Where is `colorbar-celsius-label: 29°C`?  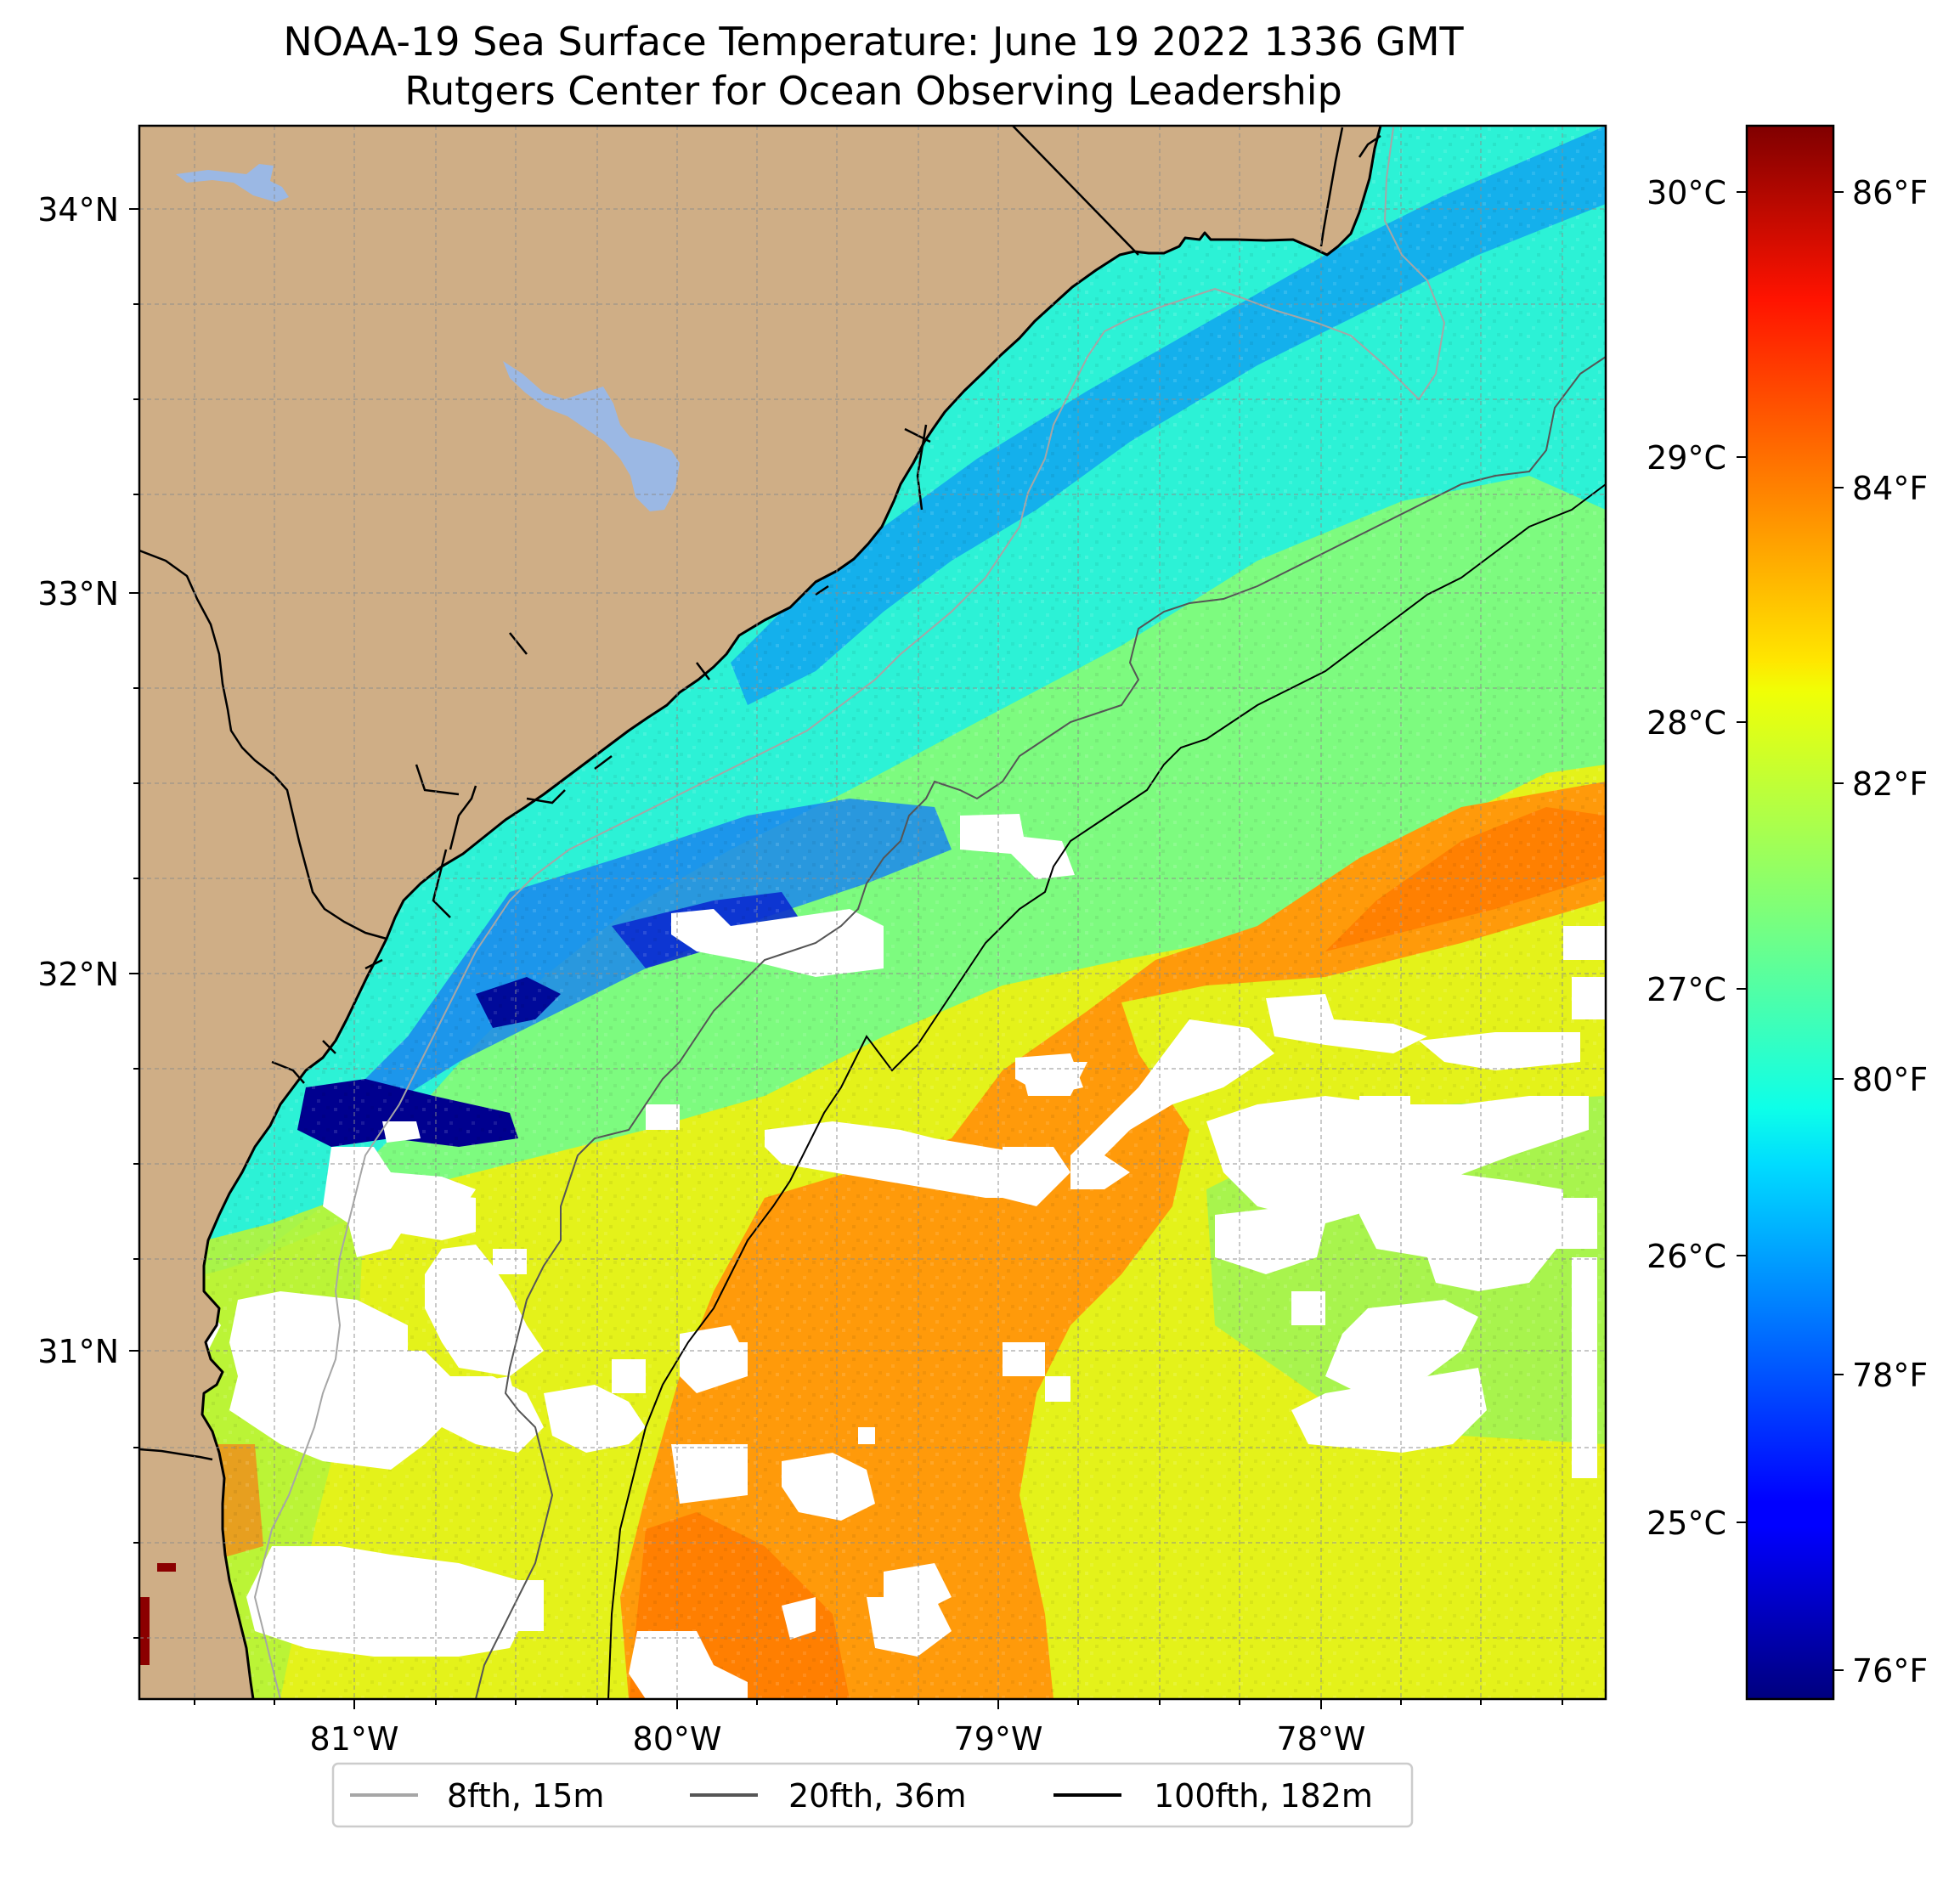
colorbar-celsius-label: 29°C is located at coordinates (1687, 458).